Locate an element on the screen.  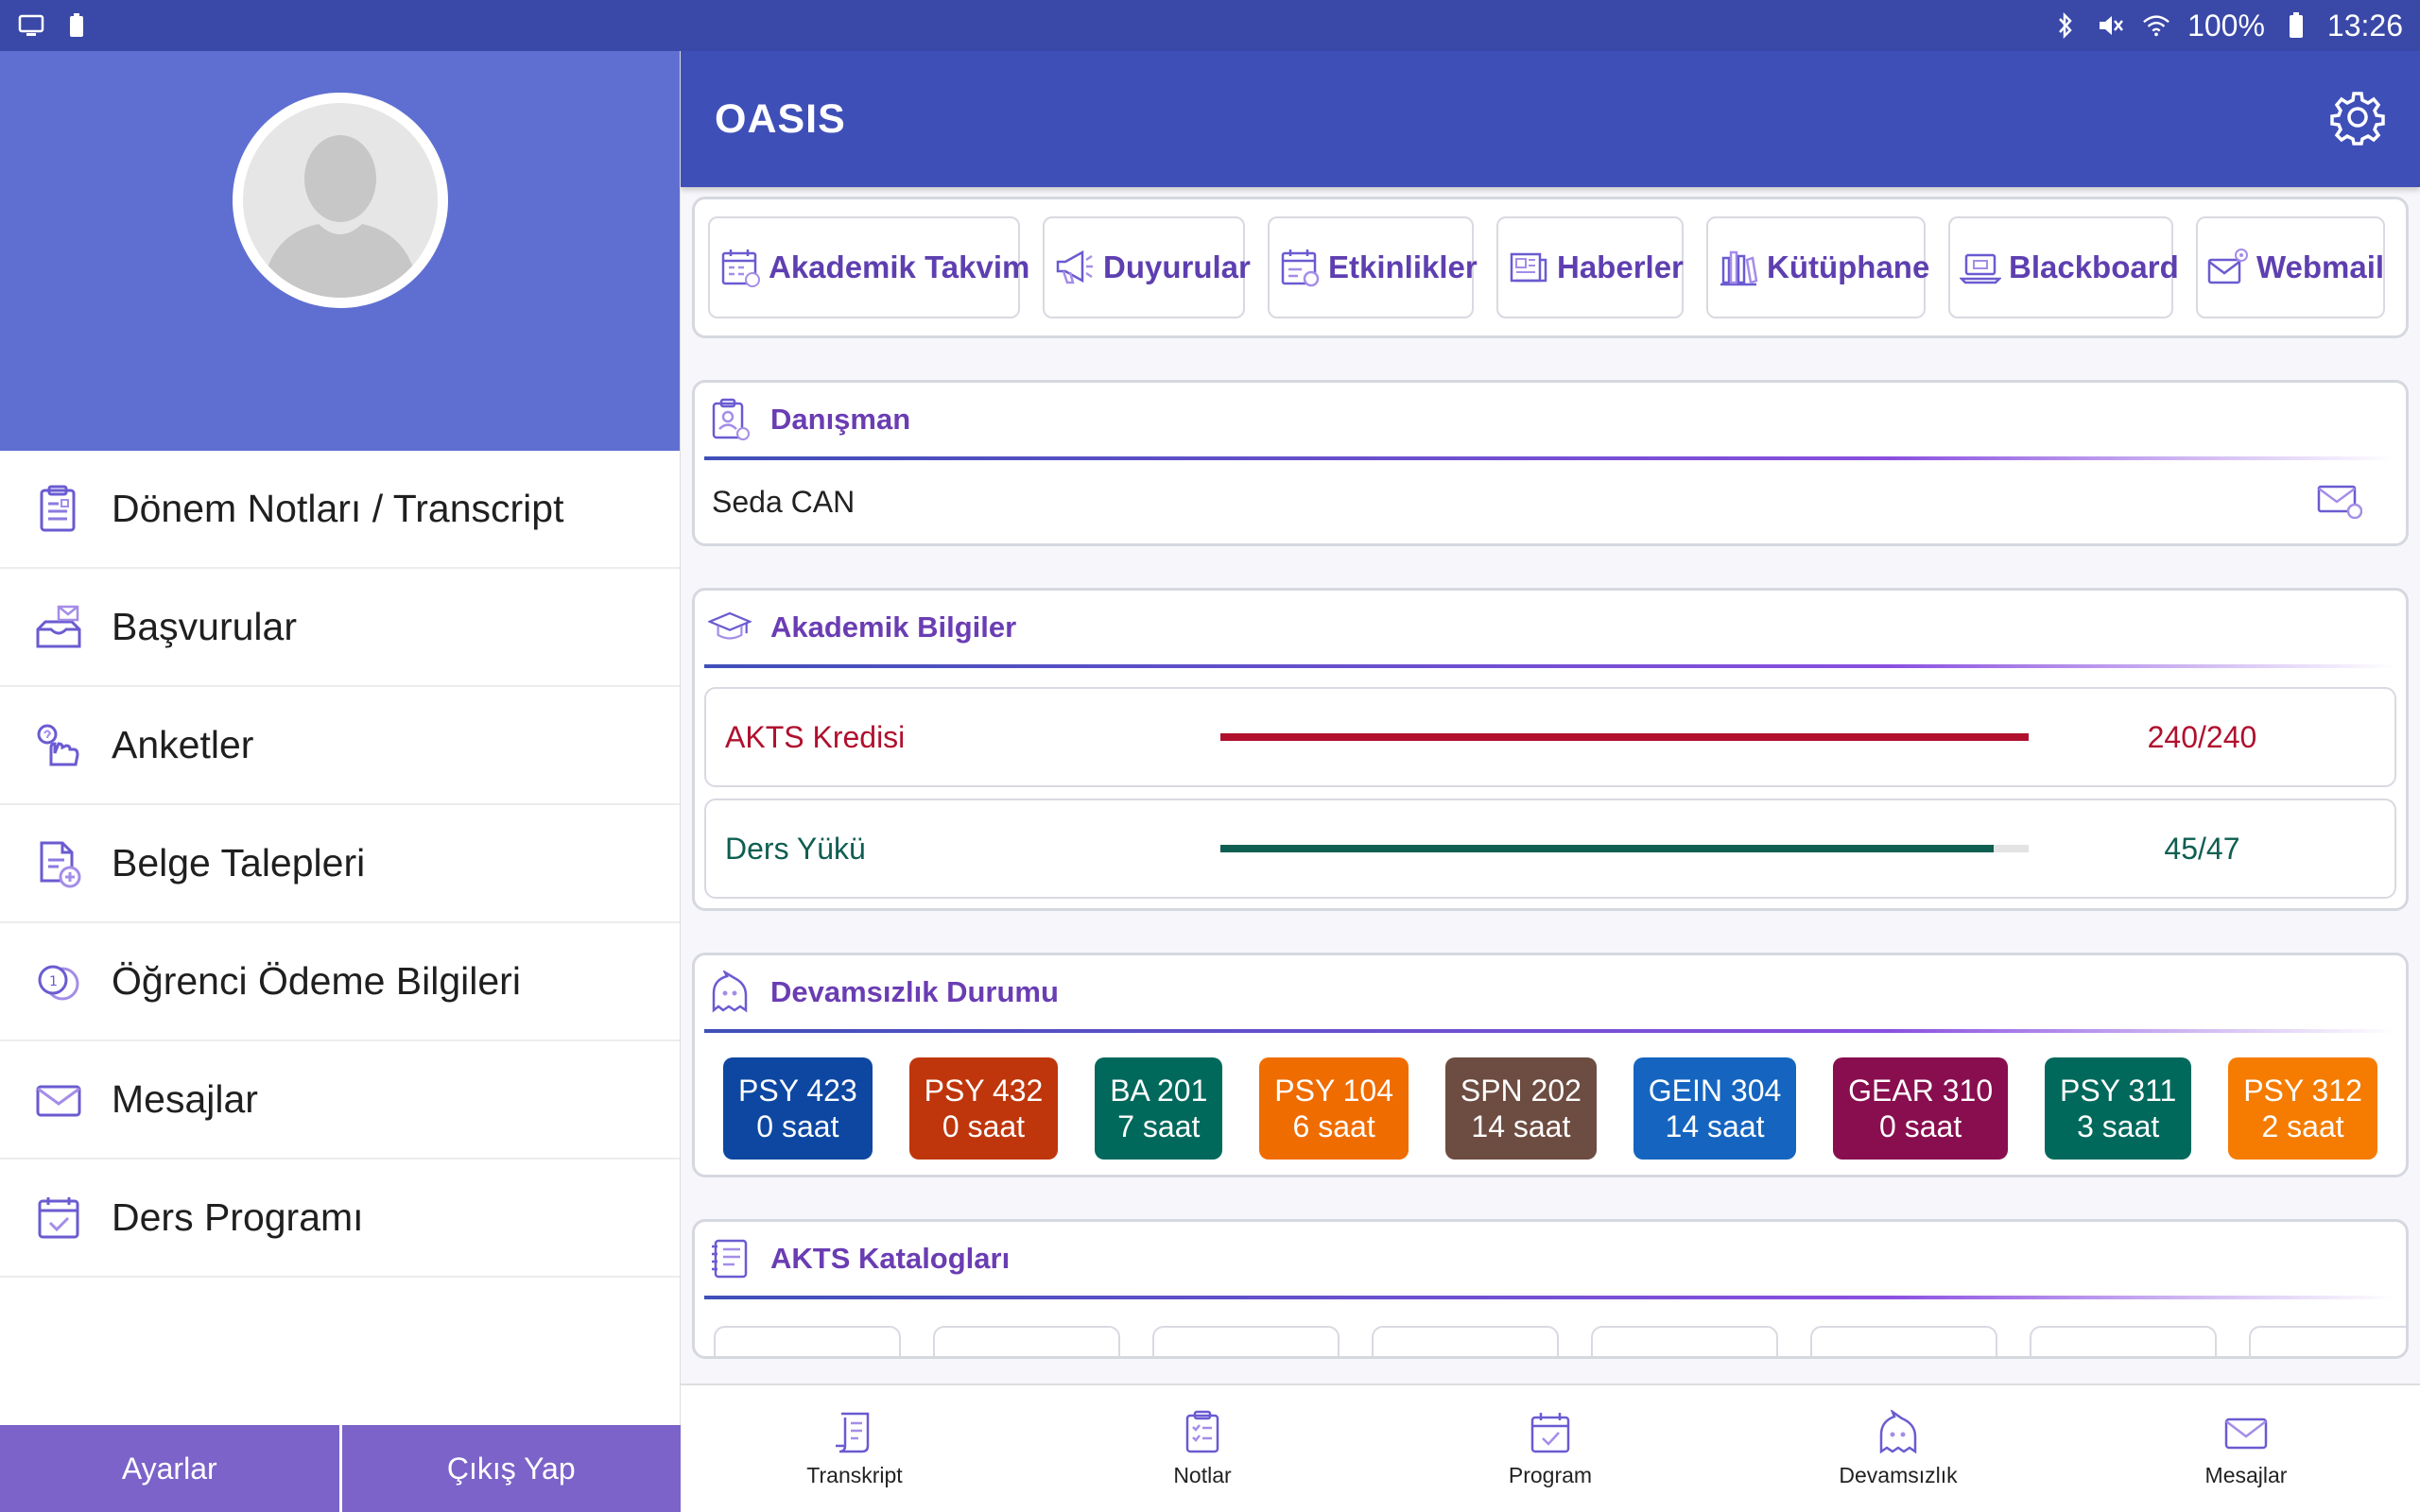
quick-link-academic-calendar: Akademik Takvim is located at coordinates (868, 267).